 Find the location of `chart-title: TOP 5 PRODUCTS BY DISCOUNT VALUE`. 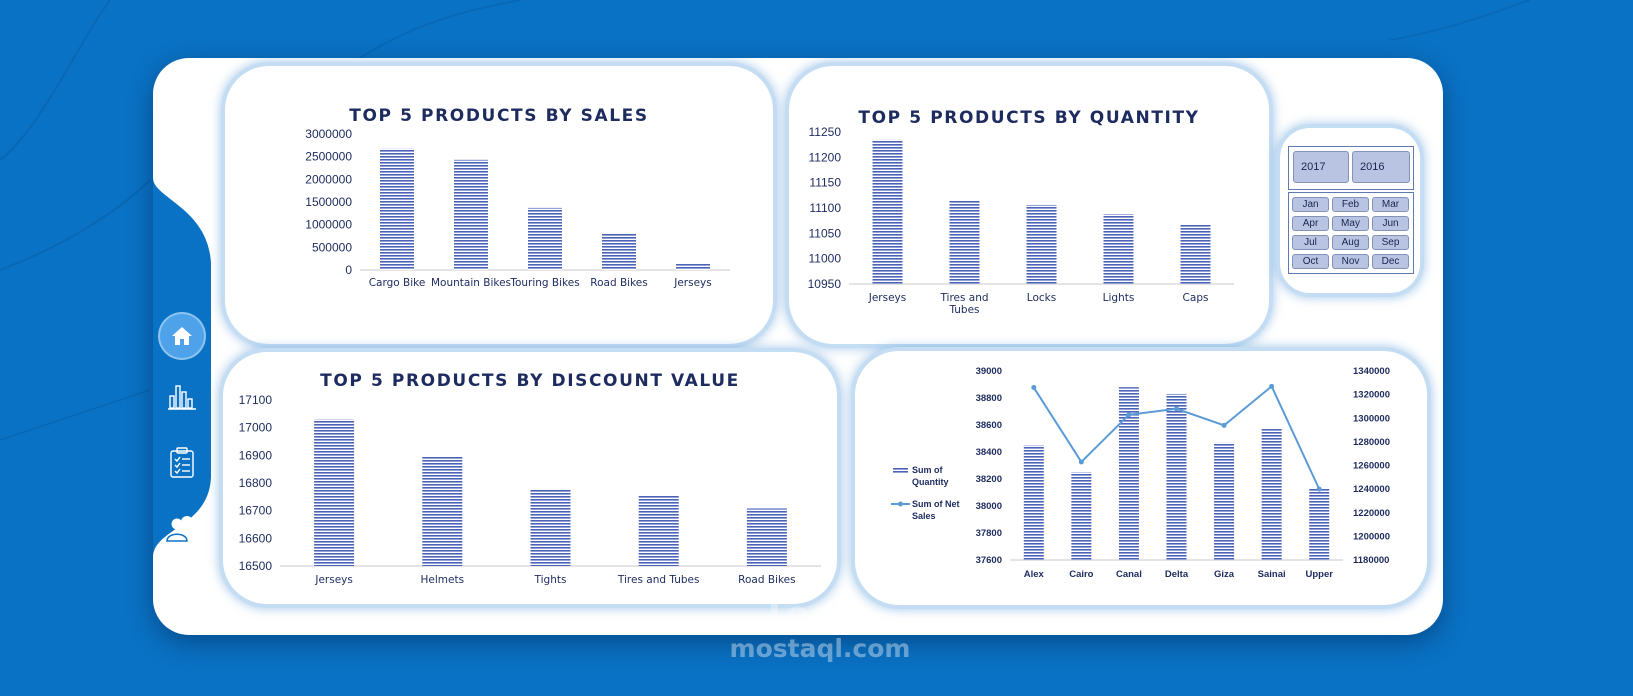

chart-title: TOP 5 PRODUCTS BY DISCOUNT VALUE is located at coordinates (530, 381).